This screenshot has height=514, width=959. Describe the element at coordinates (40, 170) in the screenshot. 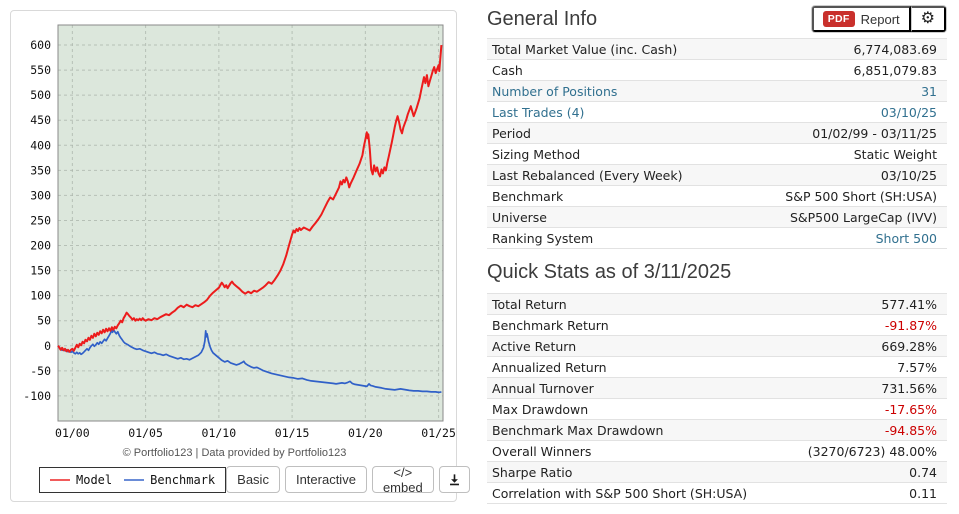

I see `svg-text: 350` at that location.